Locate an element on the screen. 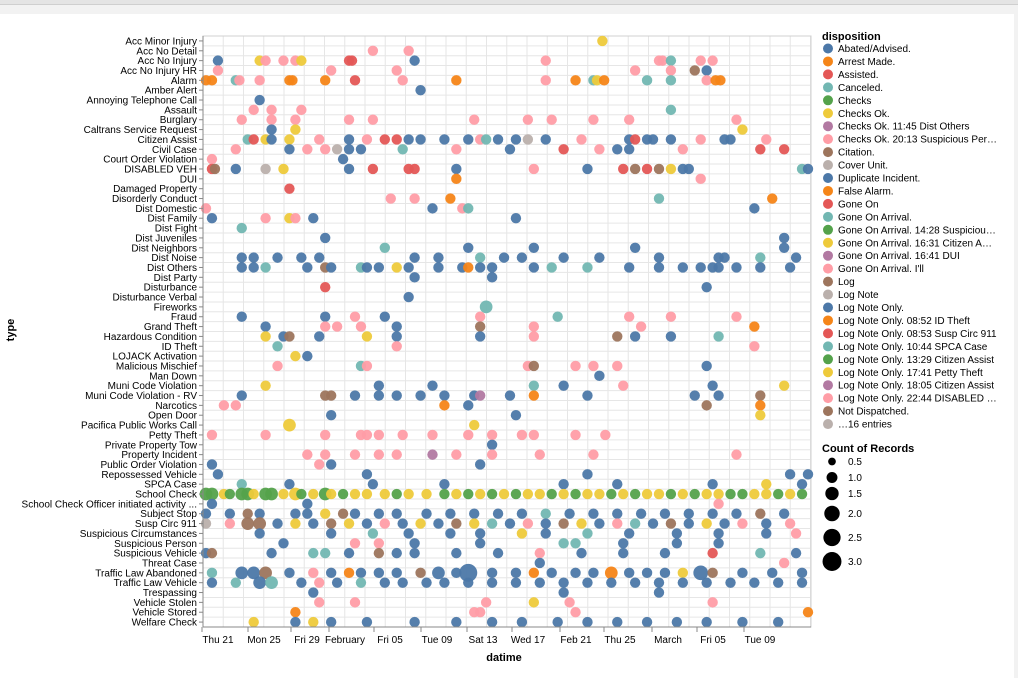  legend-color-label: Gone On is located at coordinates (858, 204).